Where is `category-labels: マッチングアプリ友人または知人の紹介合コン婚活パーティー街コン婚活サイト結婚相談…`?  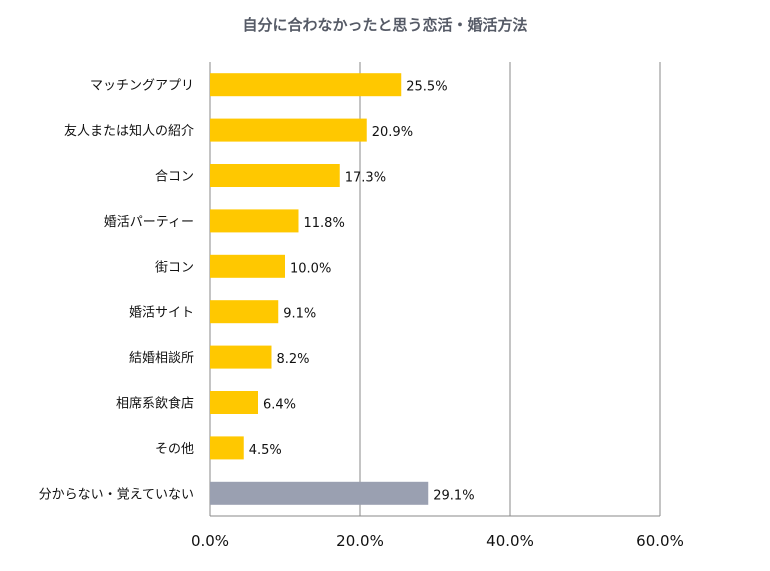 category-labels: マッチングアプリ友人または知人の紹介合コン婚活パーティー街コン婚活サイト結婚相談… is located at coordinates (116, 291).